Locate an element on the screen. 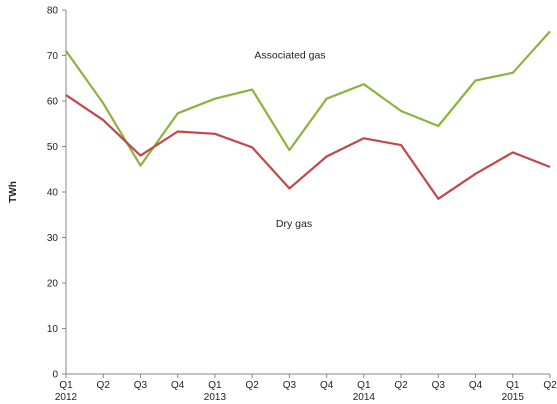  y-tick-label: 40 is located at coordinates (53, 193).